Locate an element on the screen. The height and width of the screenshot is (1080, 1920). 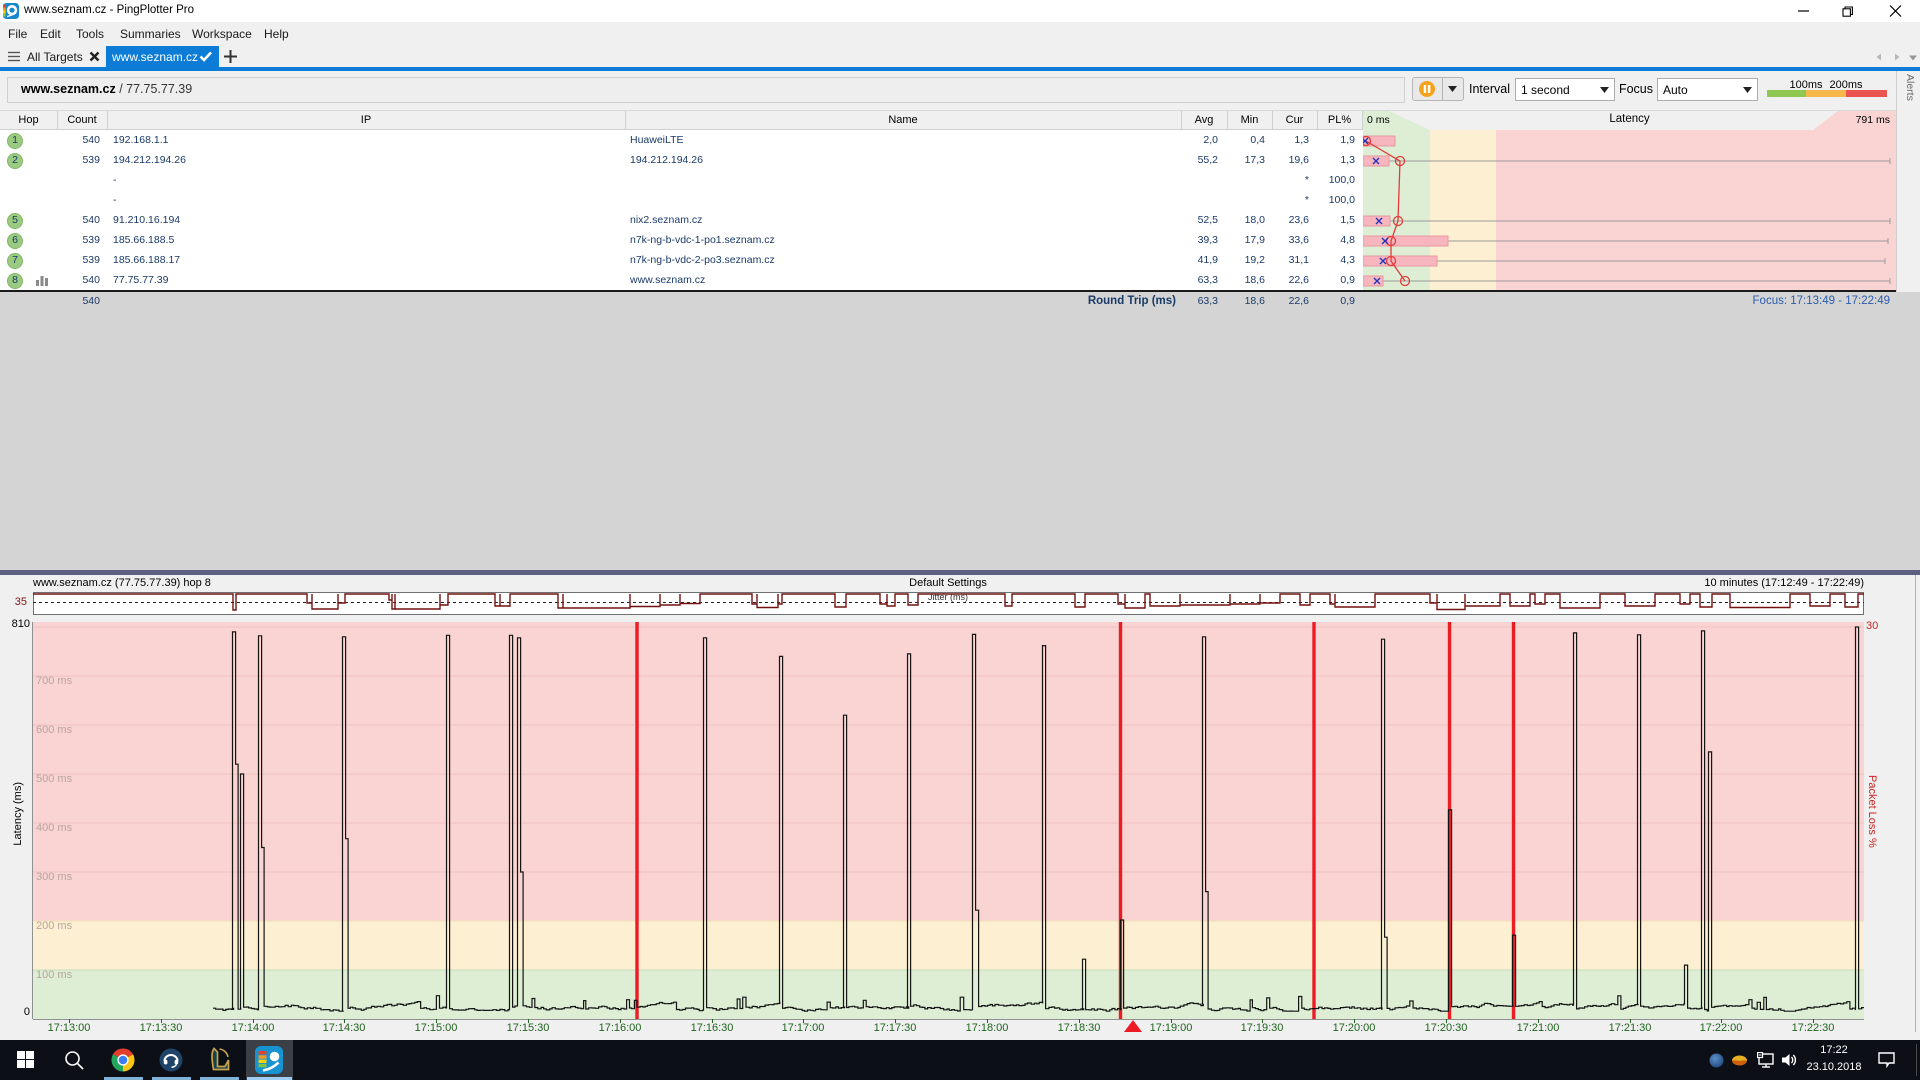
svg-text: 500 ms is located at coordinates (54, 779).